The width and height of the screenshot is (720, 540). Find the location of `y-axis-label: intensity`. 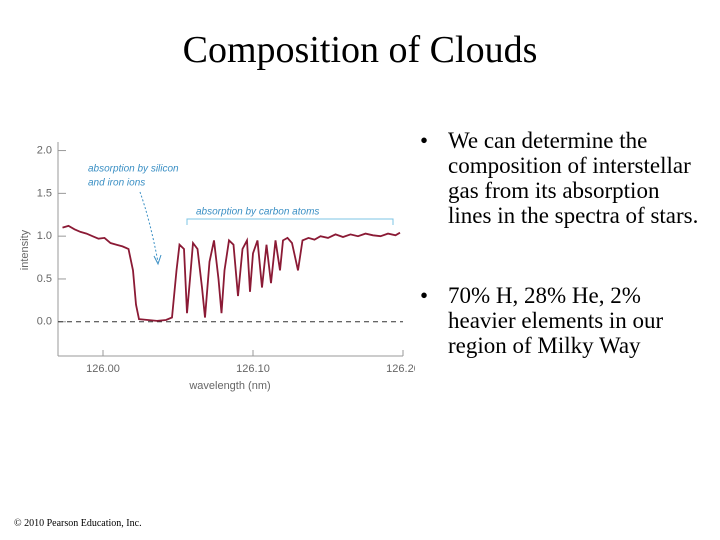

y-axis-label: intensity is located at coordinates (25, 249).